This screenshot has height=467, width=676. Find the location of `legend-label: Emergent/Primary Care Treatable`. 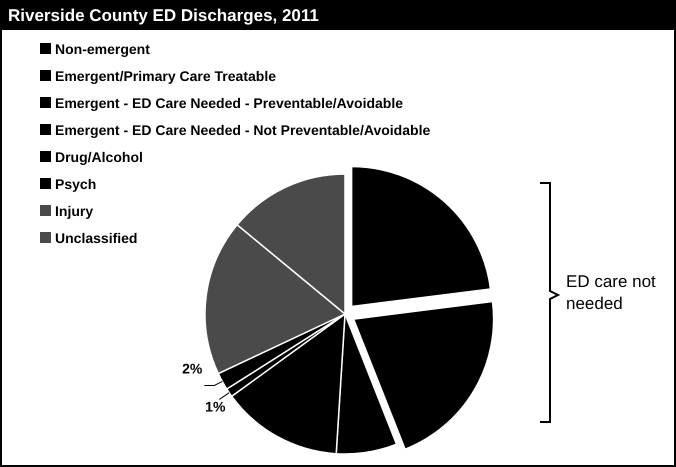

legend-label: Emergent/Primary Care Treatable is located at coordinates (165, 76).